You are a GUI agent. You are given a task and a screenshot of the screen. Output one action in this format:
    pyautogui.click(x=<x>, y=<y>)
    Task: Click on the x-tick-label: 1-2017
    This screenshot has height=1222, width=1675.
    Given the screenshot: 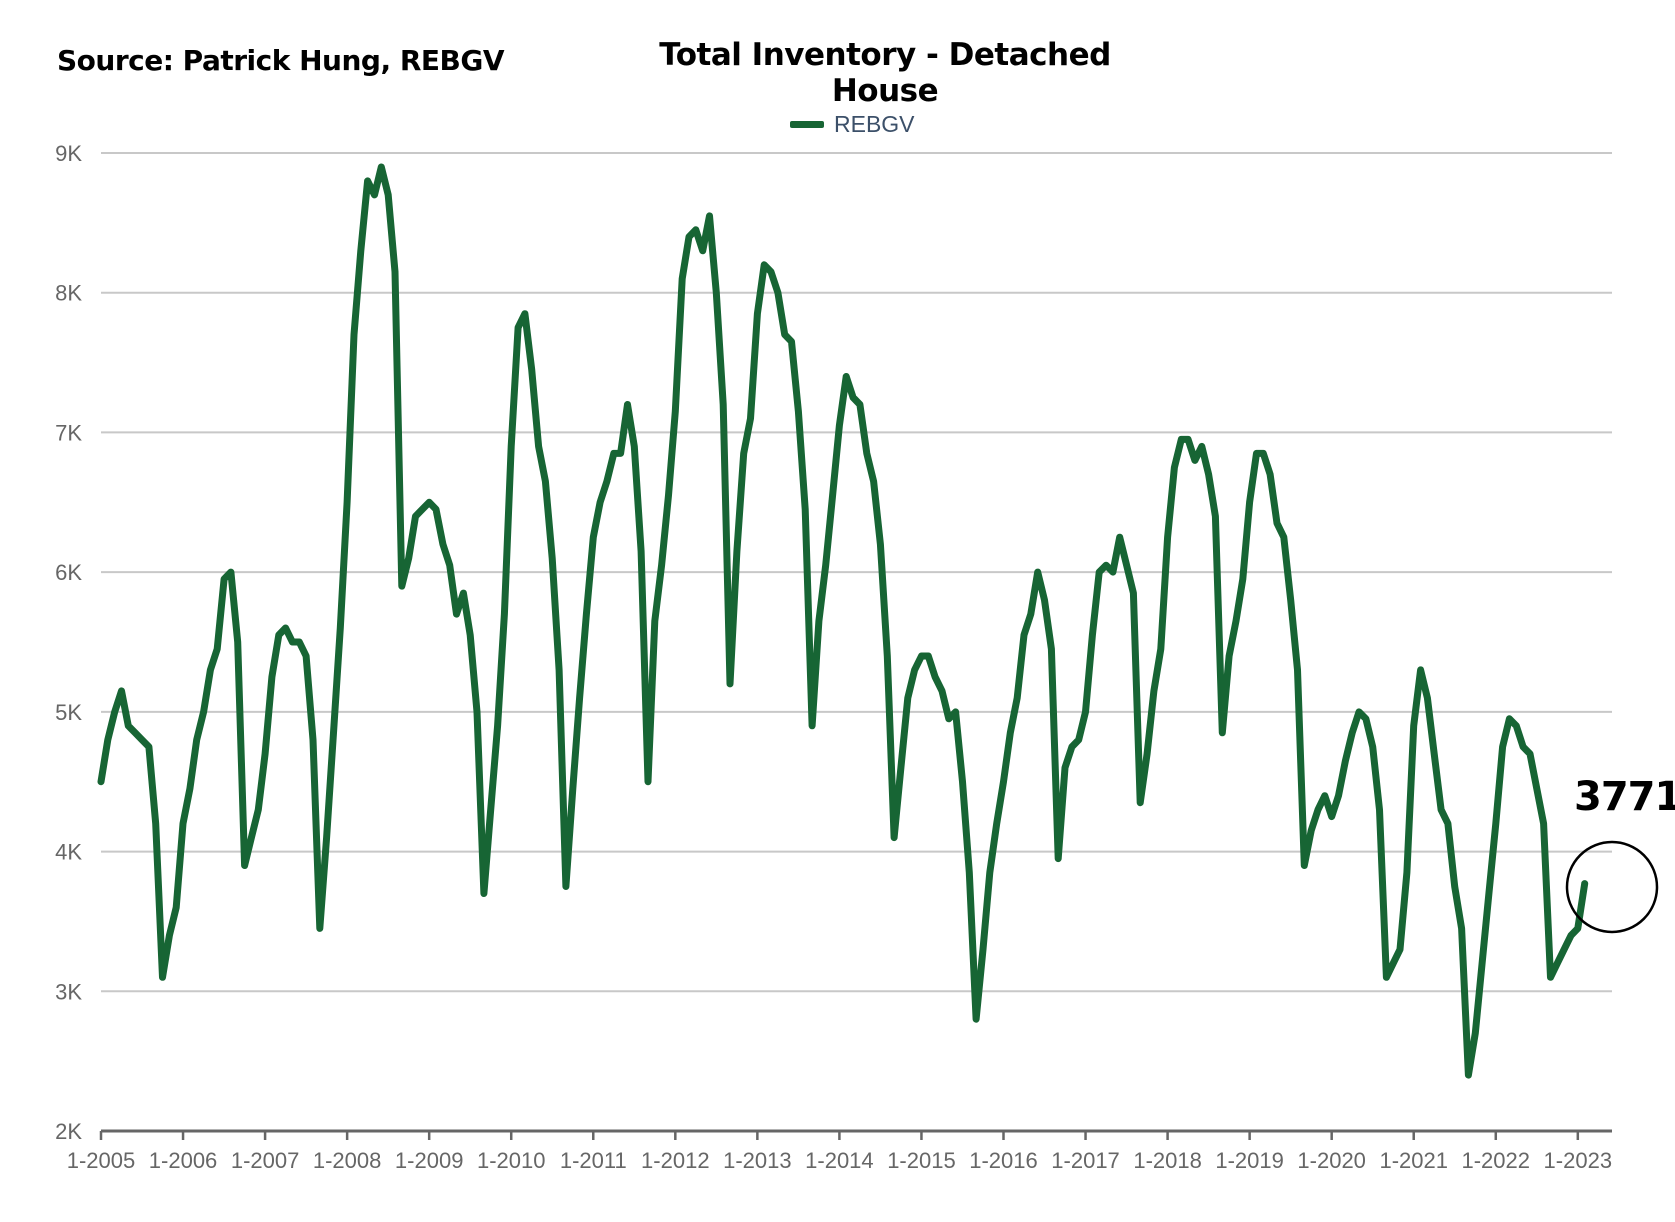 What is the action you would take?
    pyautogui.click(x=1085, y=1160)
    